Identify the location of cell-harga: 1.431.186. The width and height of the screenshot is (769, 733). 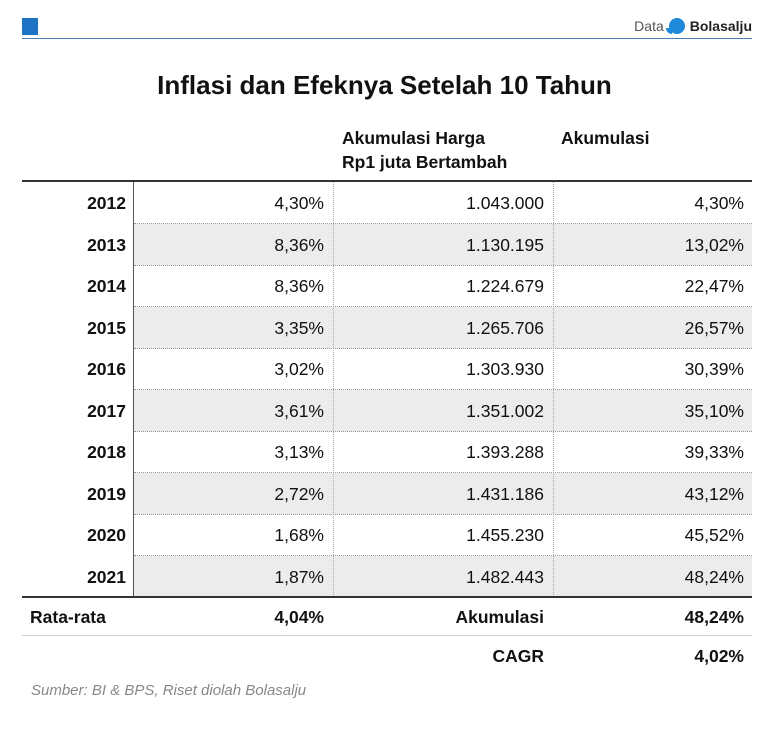
(505, 493).